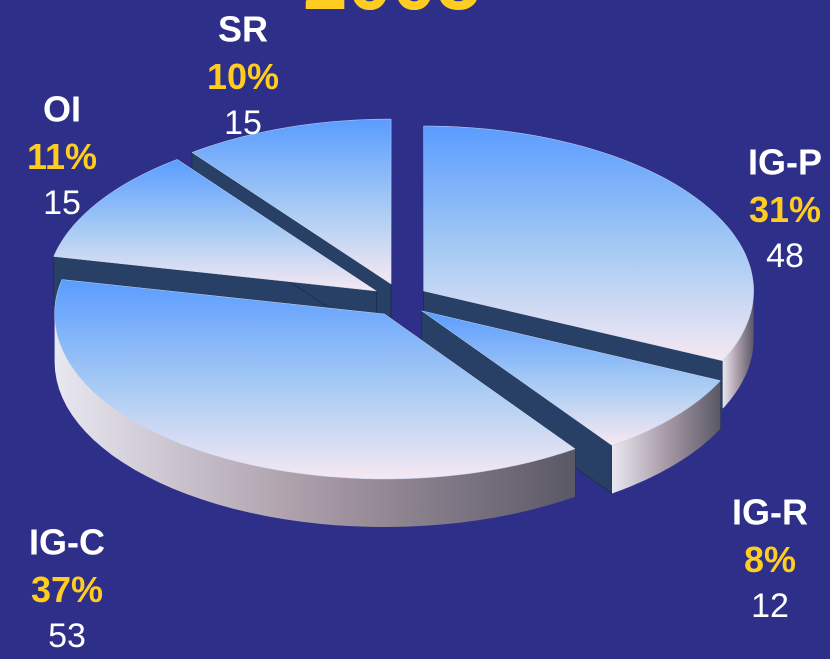 The height and width of the screenshot is (659, 830). What do you see at coordinates (67, 636) in the screenshot?
I see `slice-count: 53` at bounding box center [67, 636].